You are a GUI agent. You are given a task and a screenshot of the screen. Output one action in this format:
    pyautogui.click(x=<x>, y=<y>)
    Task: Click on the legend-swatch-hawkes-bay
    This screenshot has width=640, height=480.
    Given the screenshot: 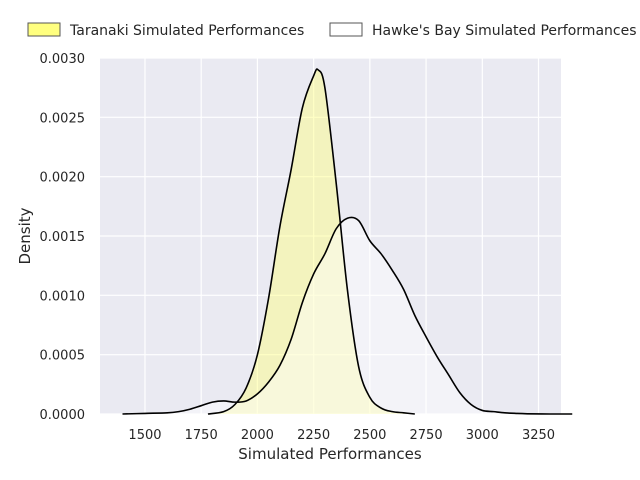 What is the action you would take?
    pyautogui.click(x=346, y=29)
    